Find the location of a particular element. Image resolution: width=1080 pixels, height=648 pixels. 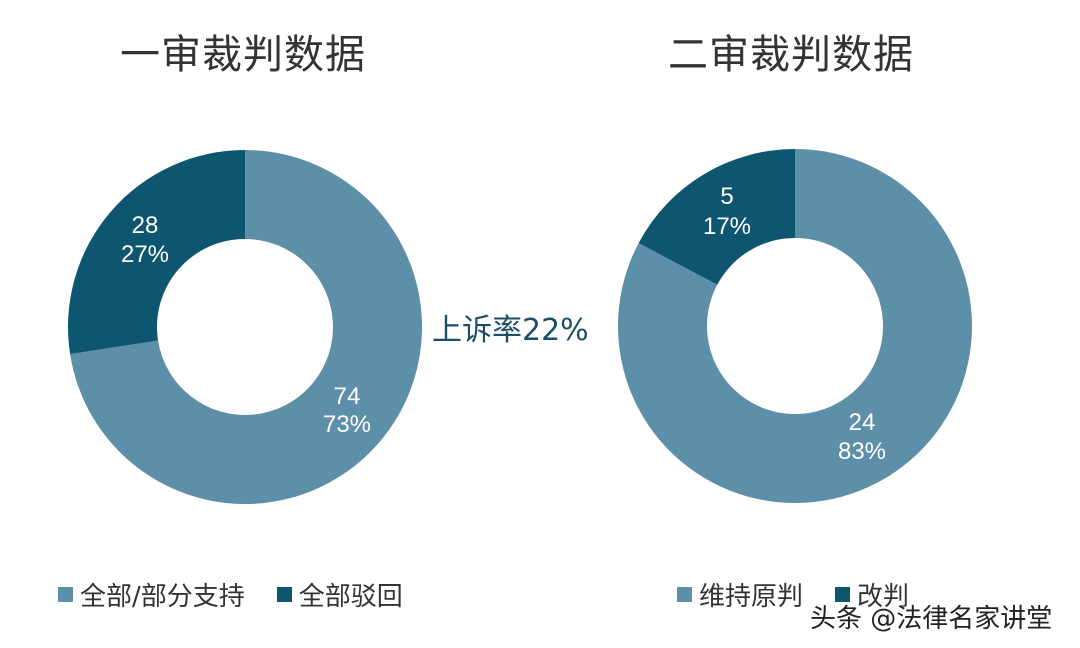

legend-item-support: 全部/部分支持 is located at coordinates (151, 594).